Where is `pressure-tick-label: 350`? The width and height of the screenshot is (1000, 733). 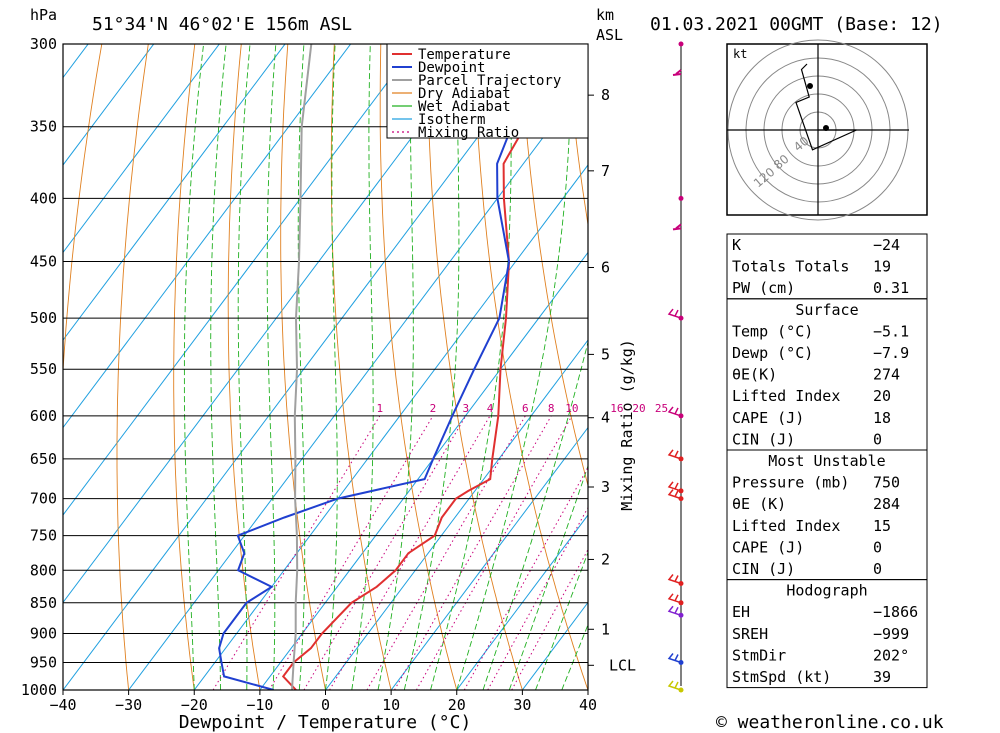 pressure-tick-label: 350 is located at coordinates (43, 127).